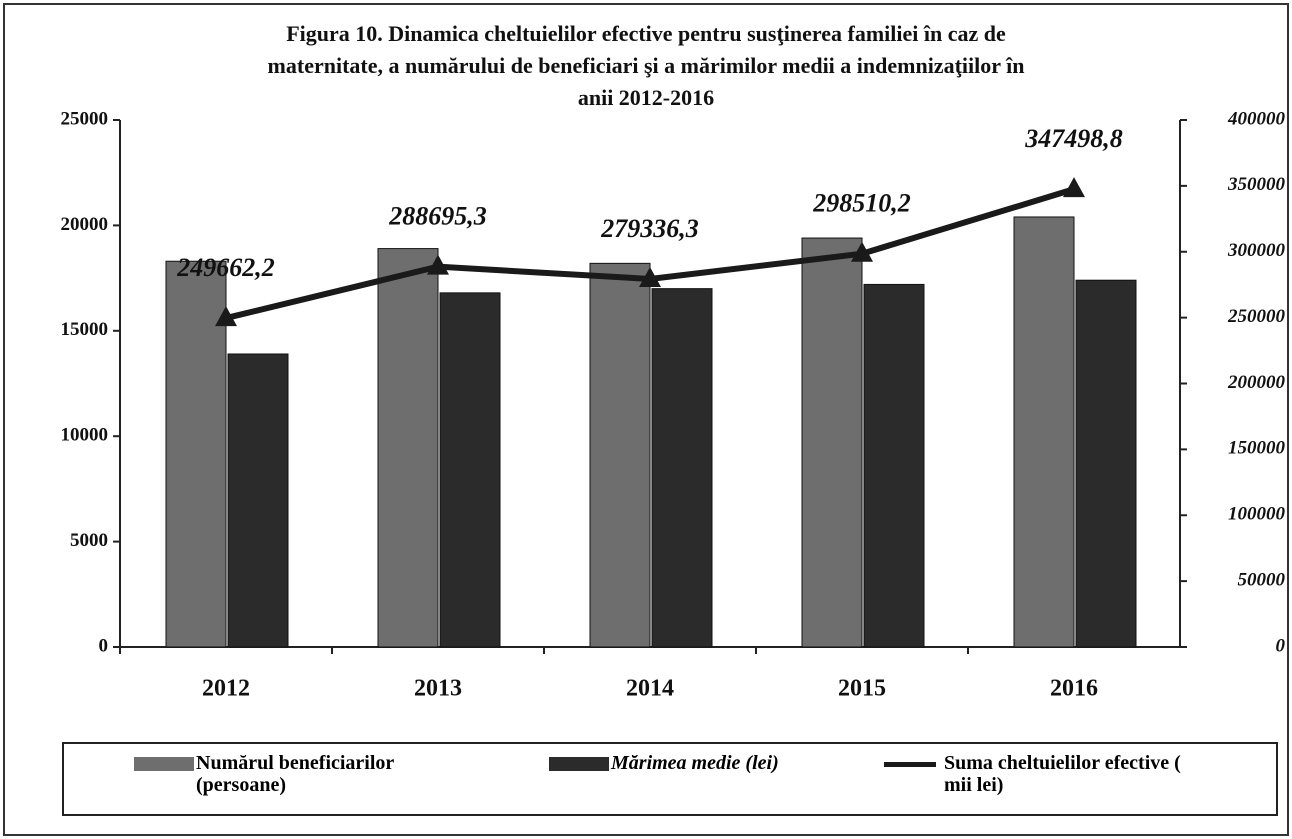 The width and height of the screenshot is (1292, 839). I want to click on x-tick-label: 2013, so click(438, 689).